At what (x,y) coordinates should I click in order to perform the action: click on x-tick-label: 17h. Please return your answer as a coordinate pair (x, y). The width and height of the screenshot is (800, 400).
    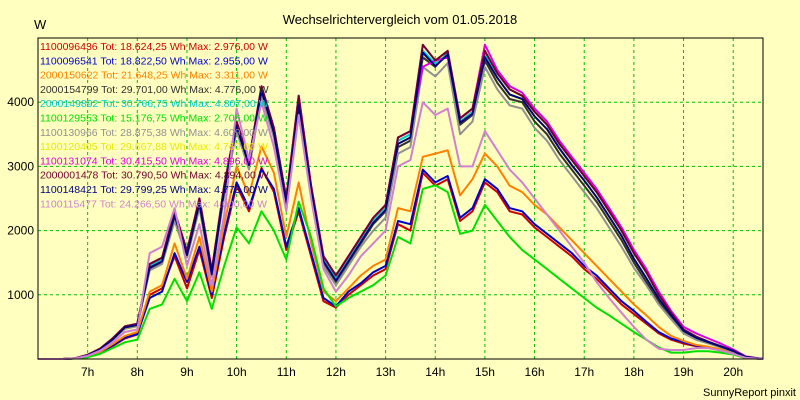
    Looking at the image, I should click on (584, 372).